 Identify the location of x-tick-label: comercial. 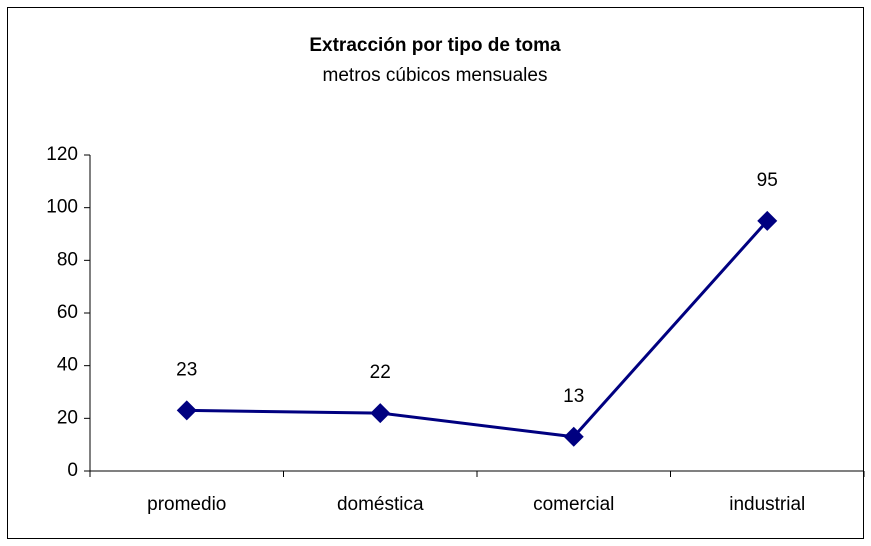
(573, 504).